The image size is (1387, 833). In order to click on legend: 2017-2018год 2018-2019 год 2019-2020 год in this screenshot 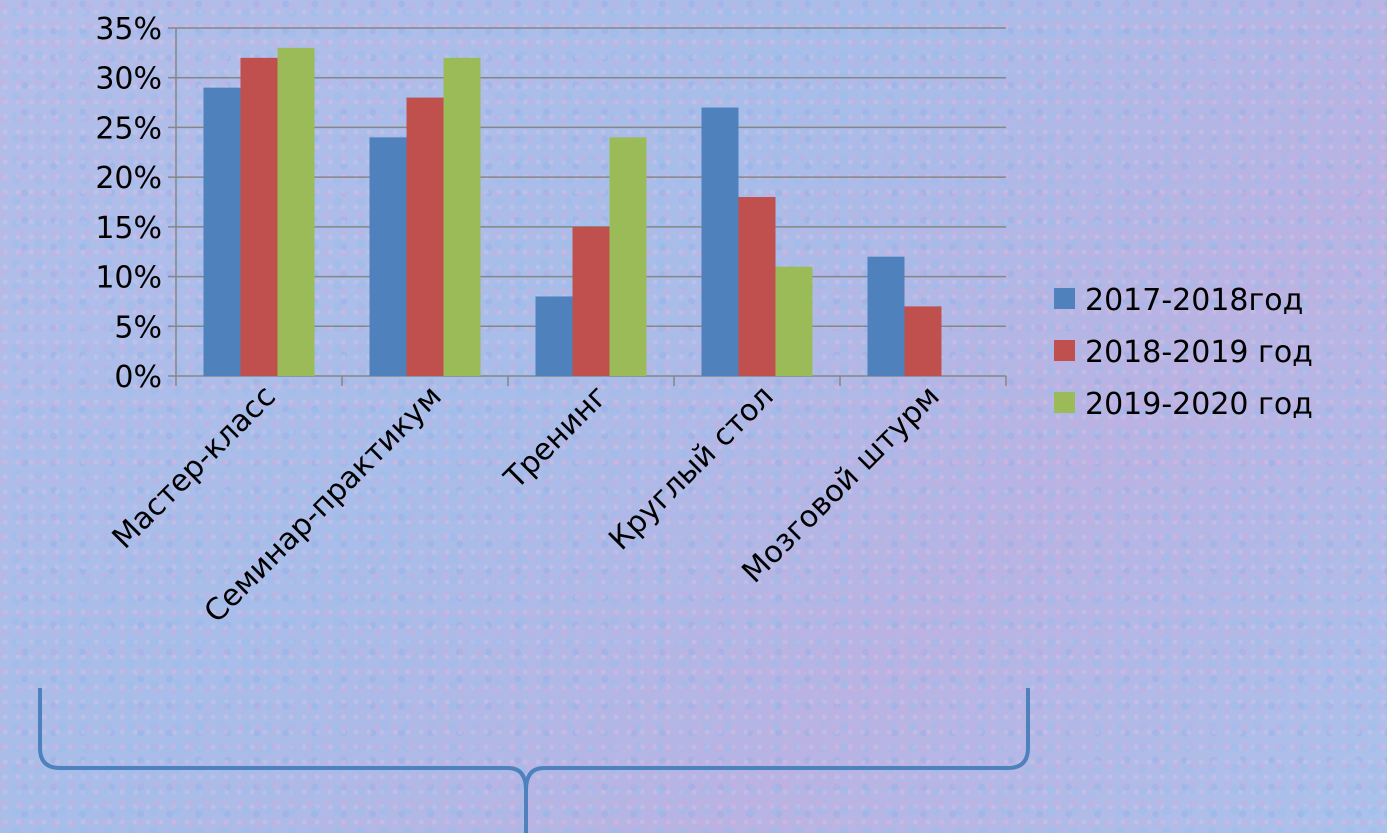, I will do `click(1183, 352)`.